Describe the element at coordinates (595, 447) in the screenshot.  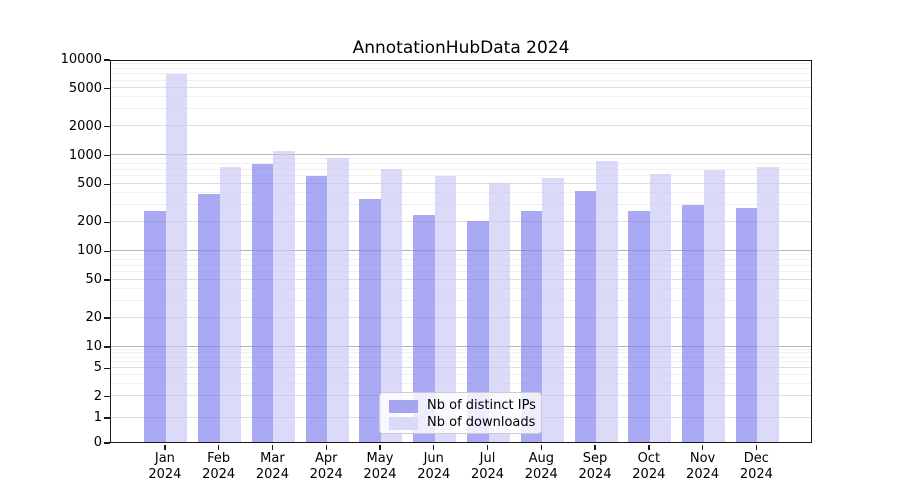
I see `x-tick-mark-sep` at that location.